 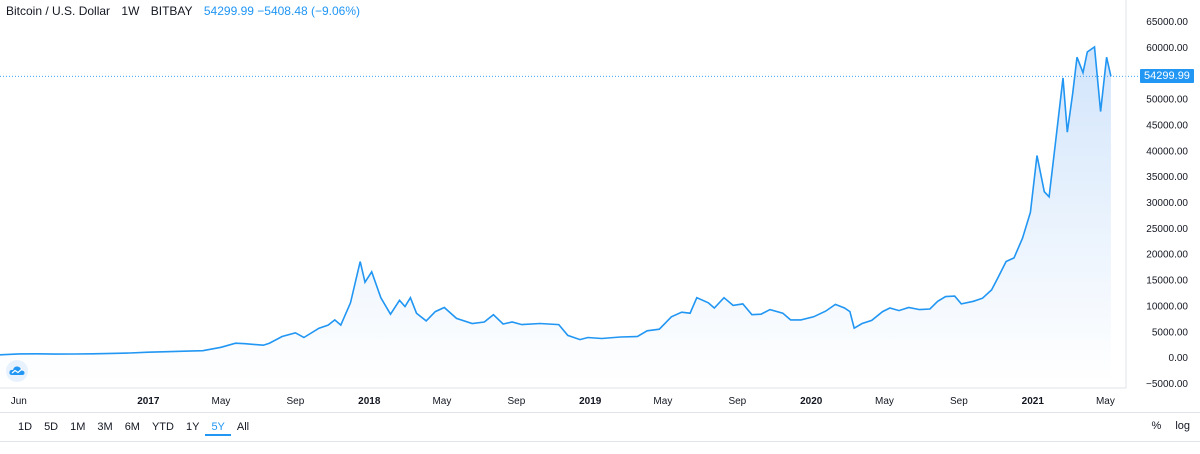 I want to click on range-button-1y: 1Y, so click(x=192, y=427).